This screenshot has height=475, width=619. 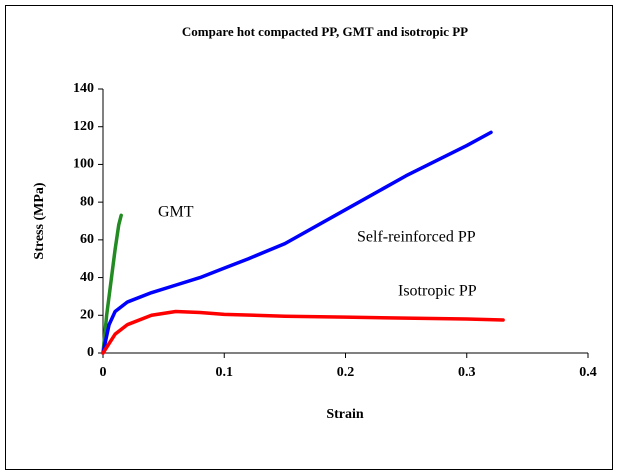 I want to click on x-axis-label: Strain, so click(x=345, y=414).